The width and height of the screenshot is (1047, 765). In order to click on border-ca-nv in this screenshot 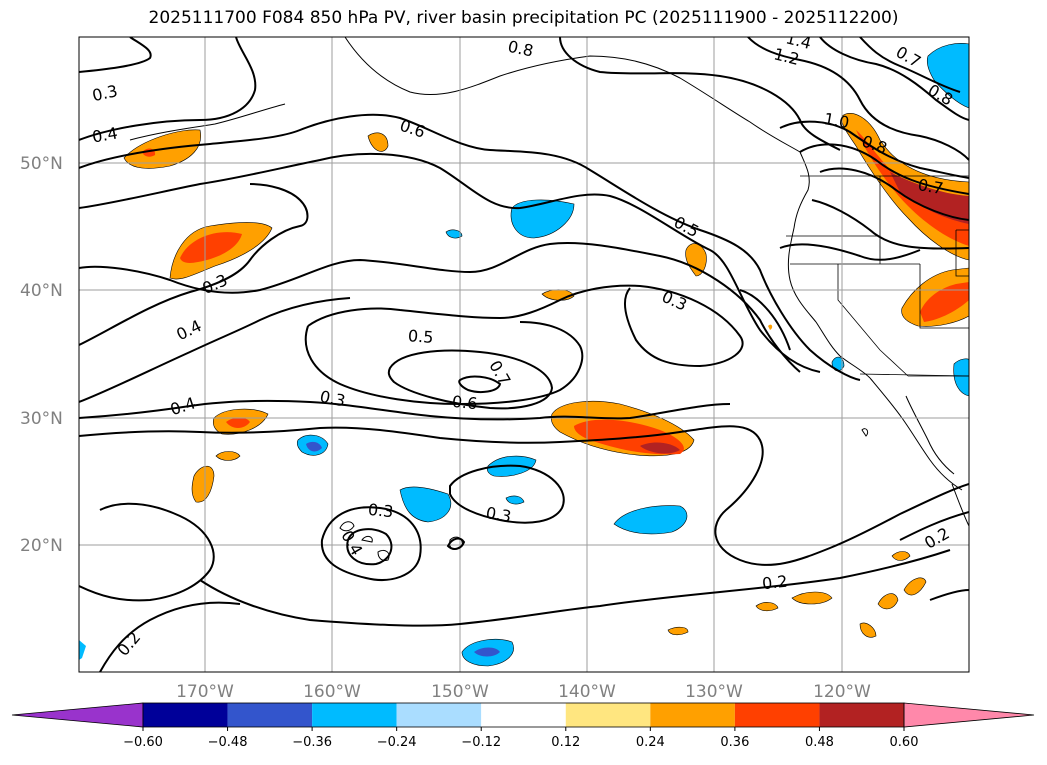, I will do `click(873, 320)`.